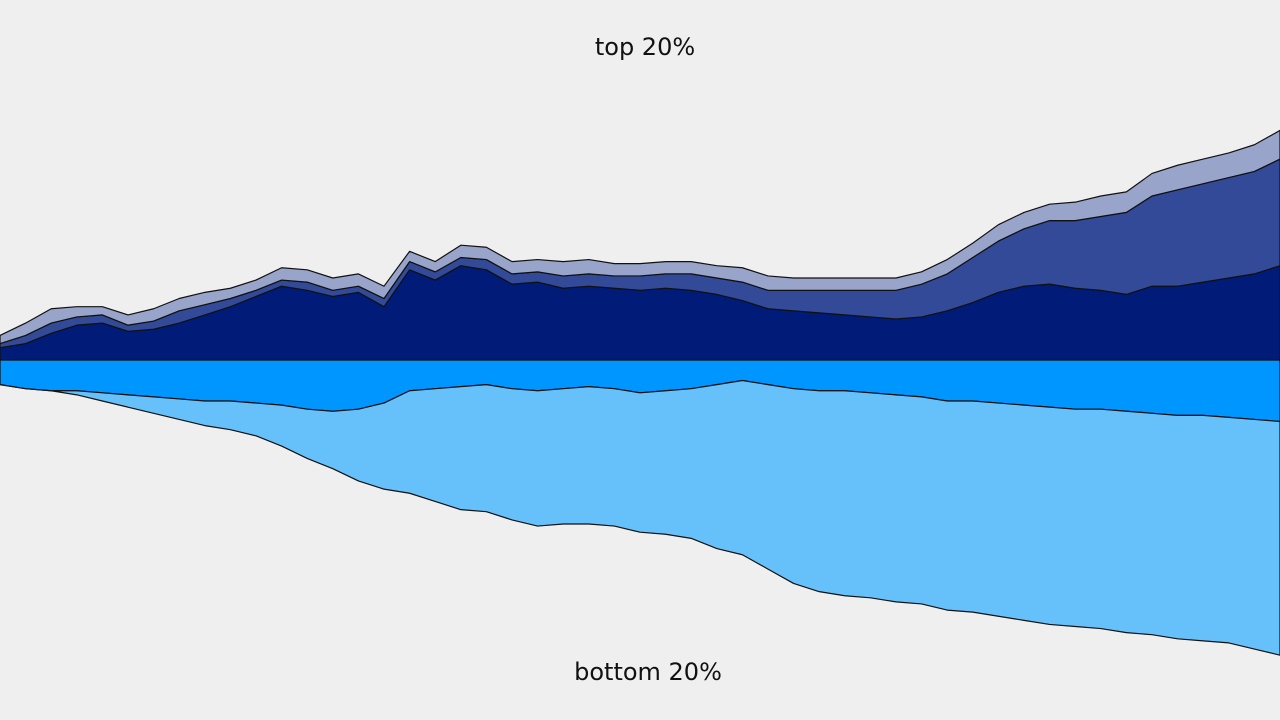  What do you see at coordinates (648, 672) in the screenshot?
I see `bottom-label: bottom 20%` at bounding box center [648, 672].